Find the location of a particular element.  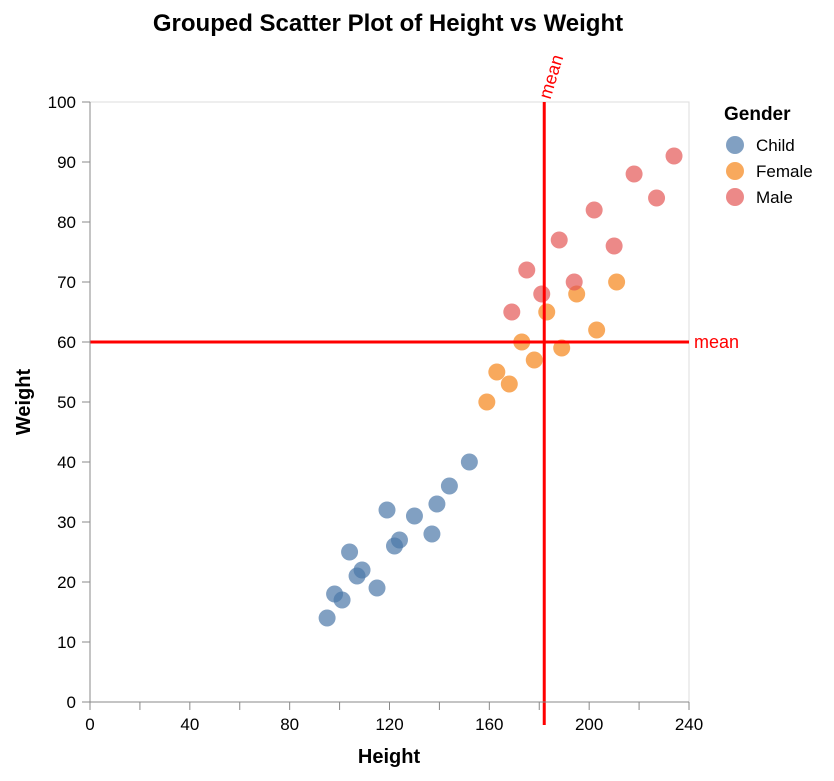

x-axis-title: Height is located at coordinates (389, 757).